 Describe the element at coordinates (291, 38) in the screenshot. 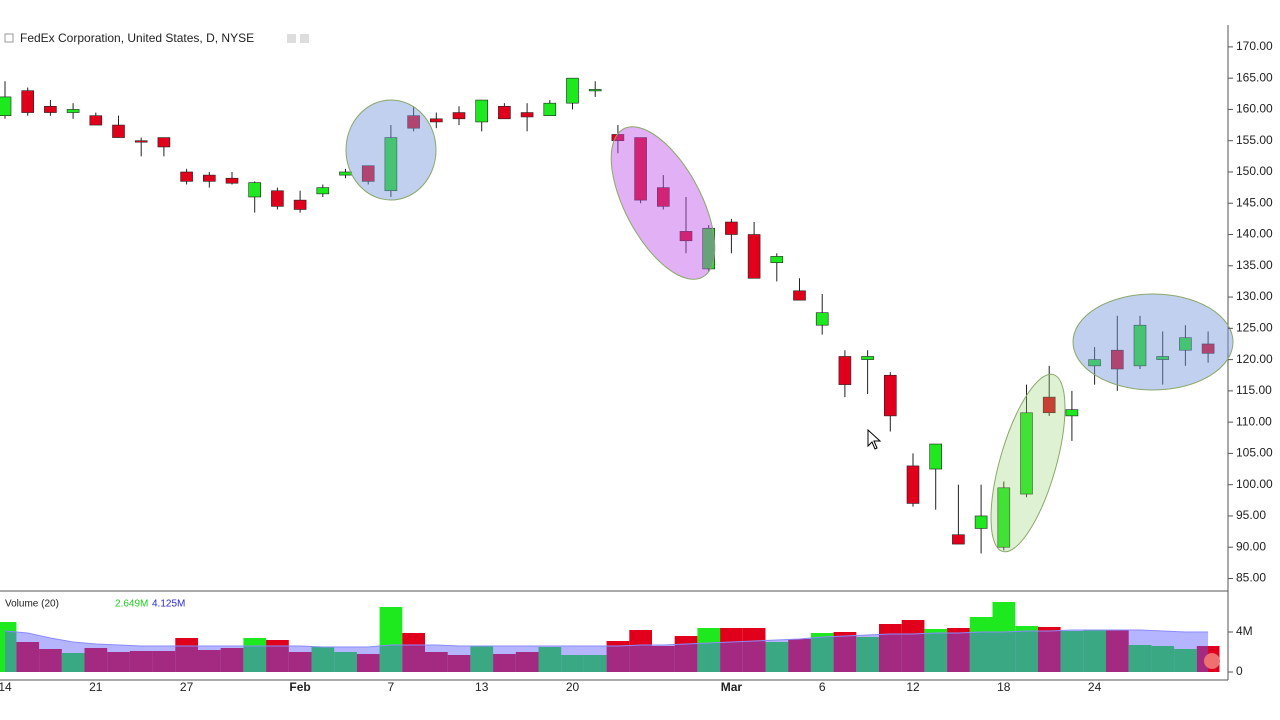

I see `settings-icon` at that location.